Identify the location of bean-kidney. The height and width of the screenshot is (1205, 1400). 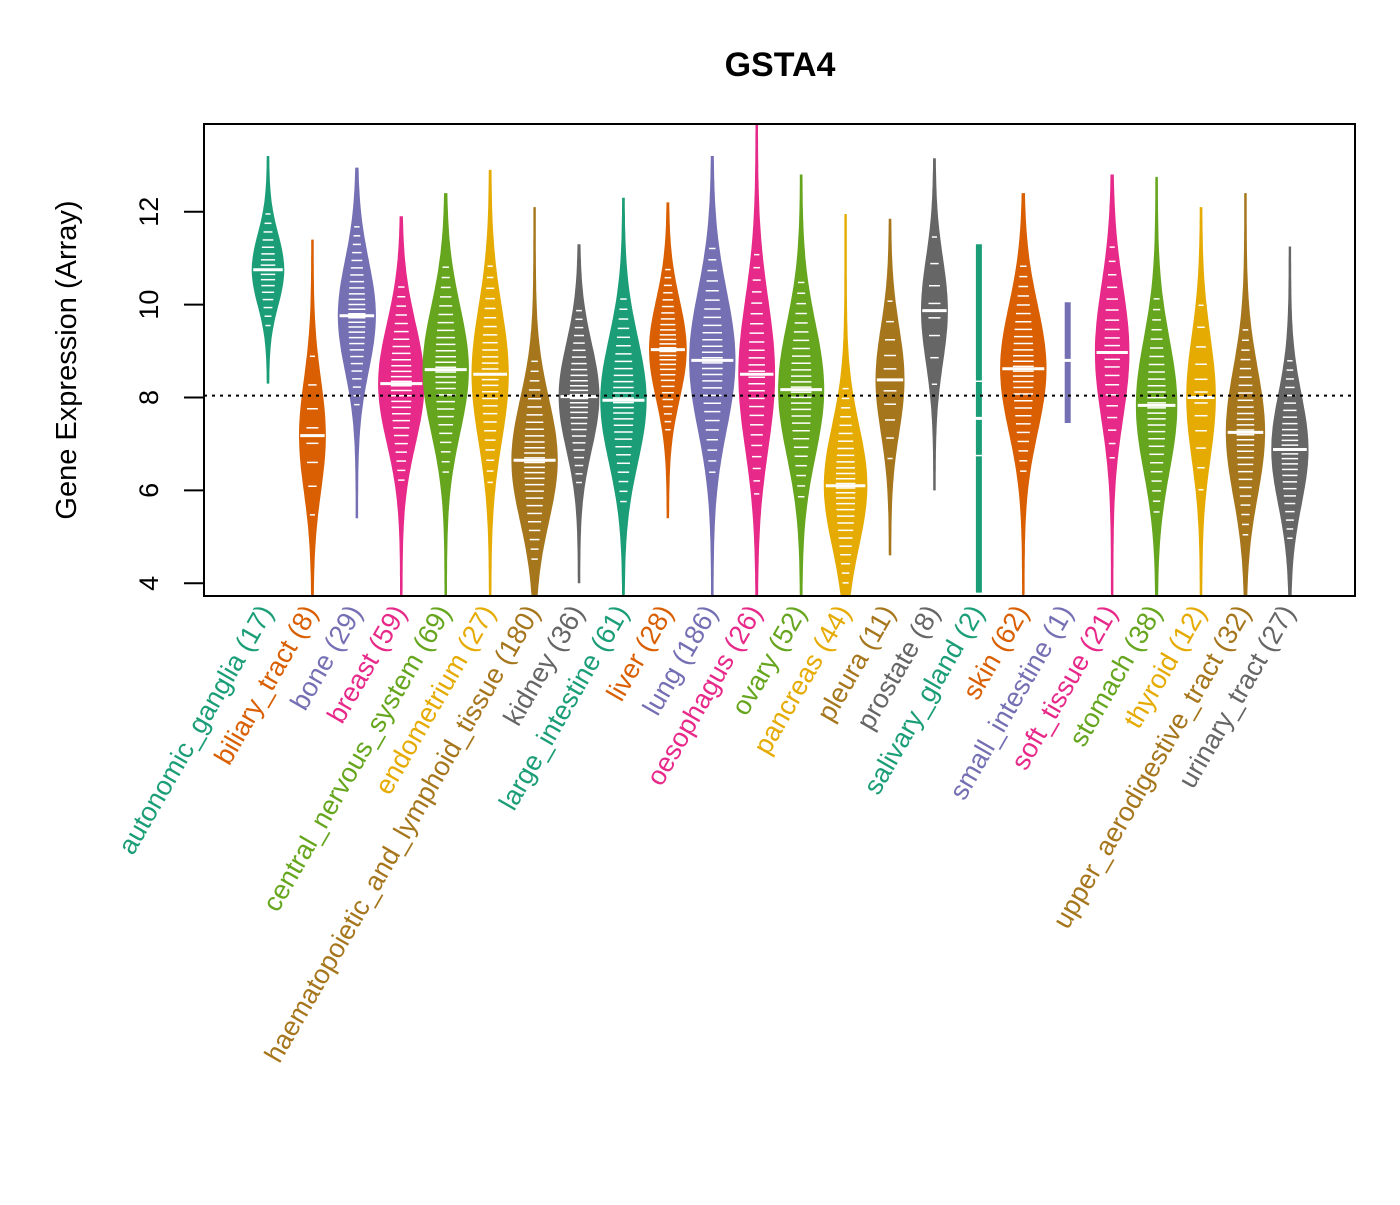
(579, 414).